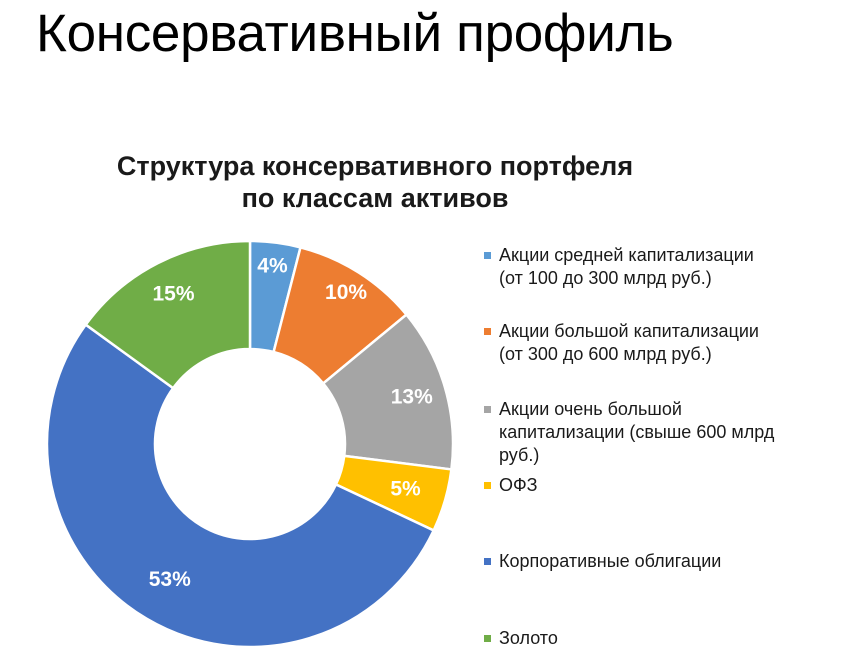  I want to click on donut-slice, so click(168, 314).